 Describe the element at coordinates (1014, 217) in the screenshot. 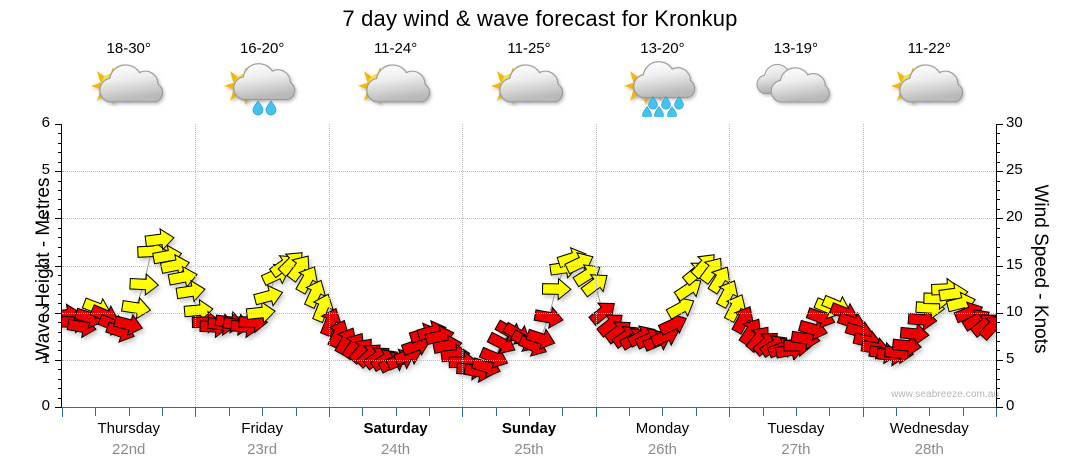

I see `y-label-right: 20` at that location.